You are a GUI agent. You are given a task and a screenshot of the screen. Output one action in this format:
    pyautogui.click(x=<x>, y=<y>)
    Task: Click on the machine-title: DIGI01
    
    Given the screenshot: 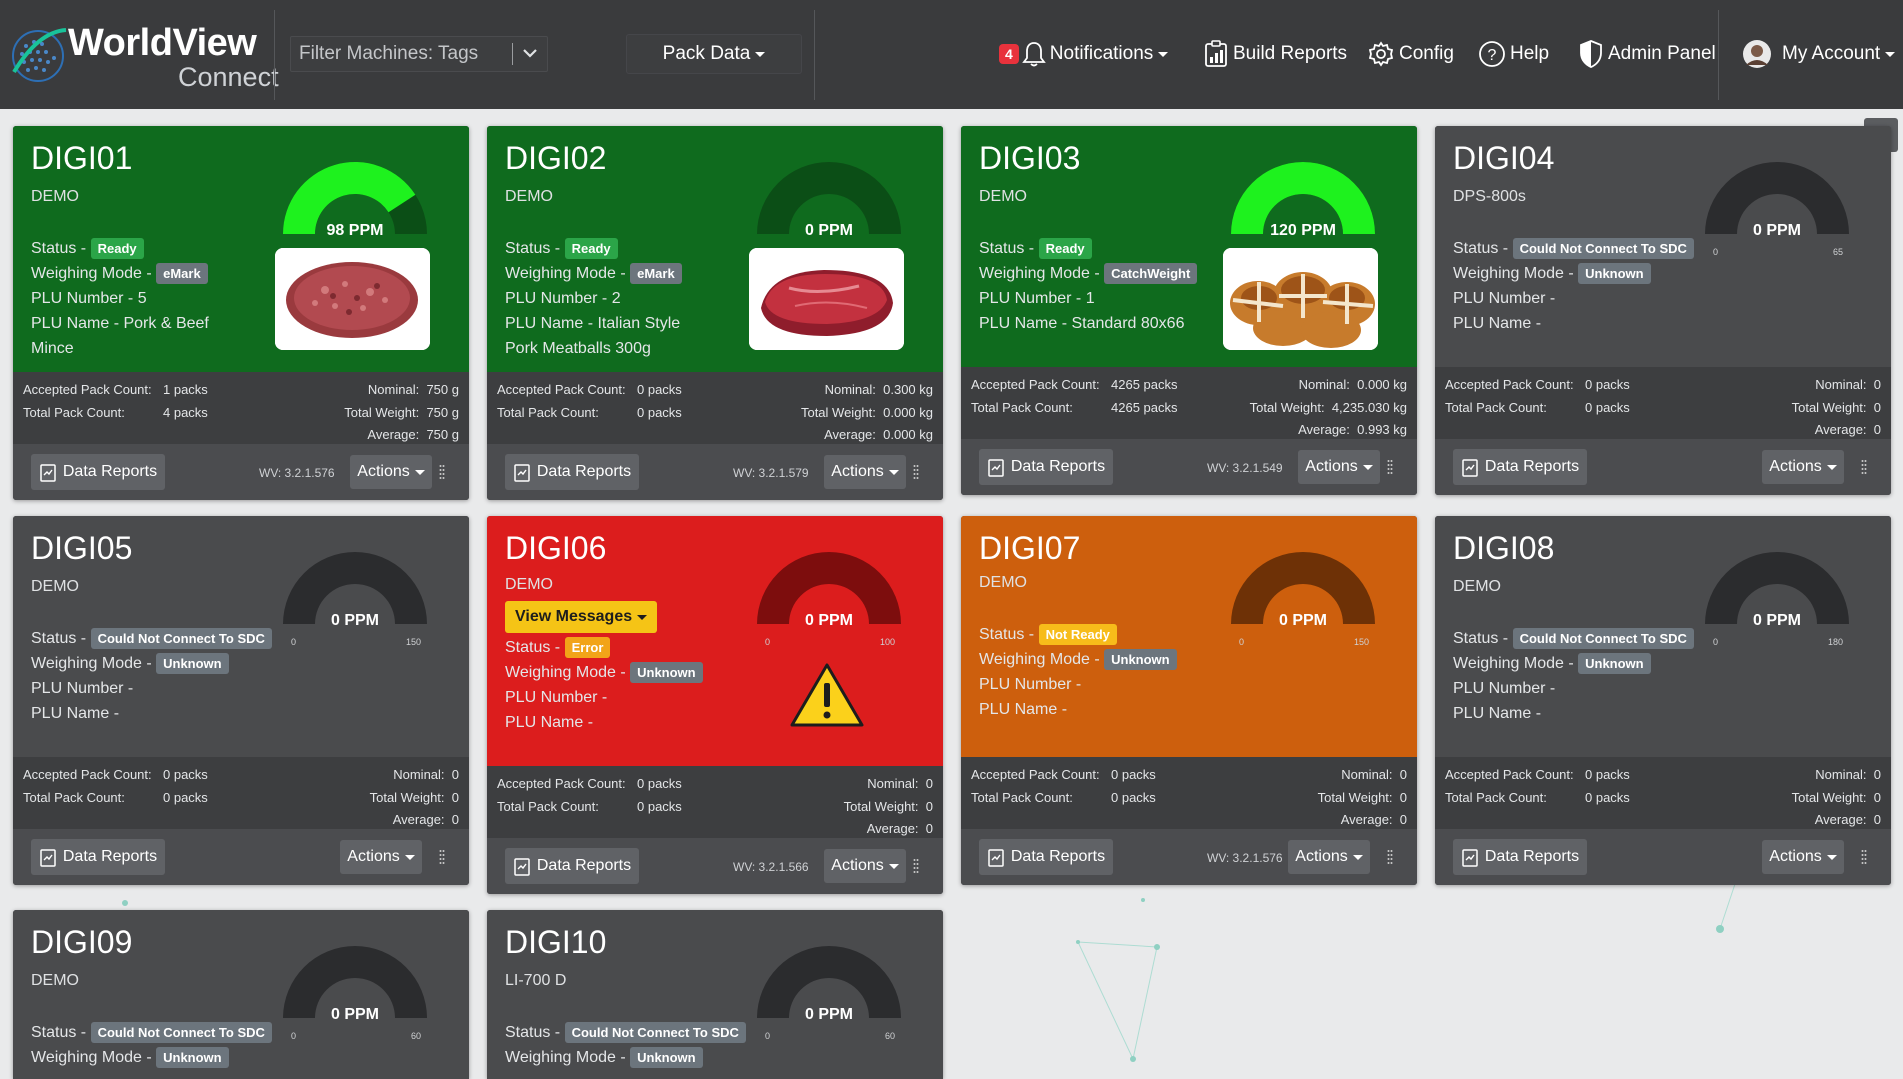 What is the action you would take?
    pyautogui.click(x=82, y=158)
    